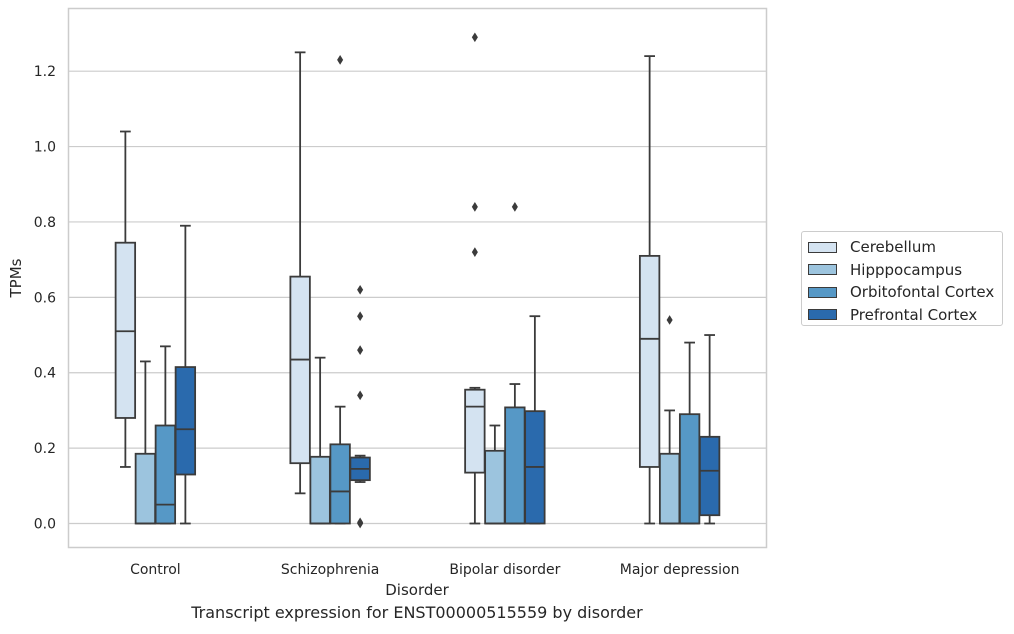 The width and height of the screenshot is (1014, 634). What do you see at coordinates (680, 570) in the screenshot?
I see `x-tick-label: Major depression` at bounding box center [680, 570].